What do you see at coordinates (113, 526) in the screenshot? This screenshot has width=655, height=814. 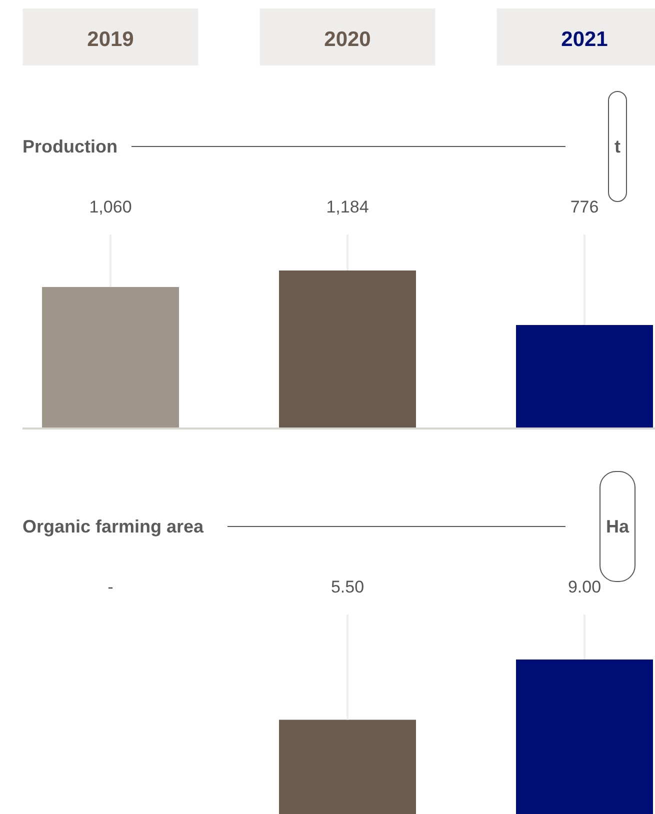 I see `chart-title: Organic farming area` at bounding box center [113, 526].